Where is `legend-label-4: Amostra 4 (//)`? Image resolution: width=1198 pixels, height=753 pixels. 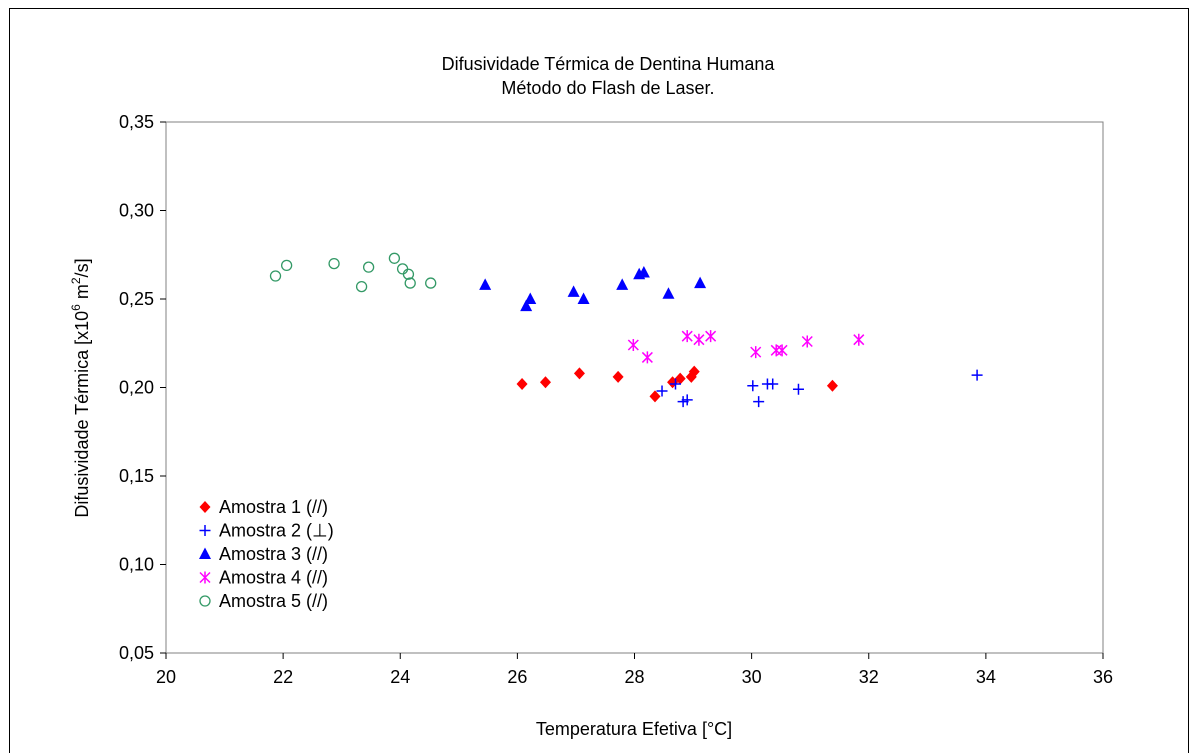
legend-label-4: Amostra 4 (//) is located at coordinates (273, 578).